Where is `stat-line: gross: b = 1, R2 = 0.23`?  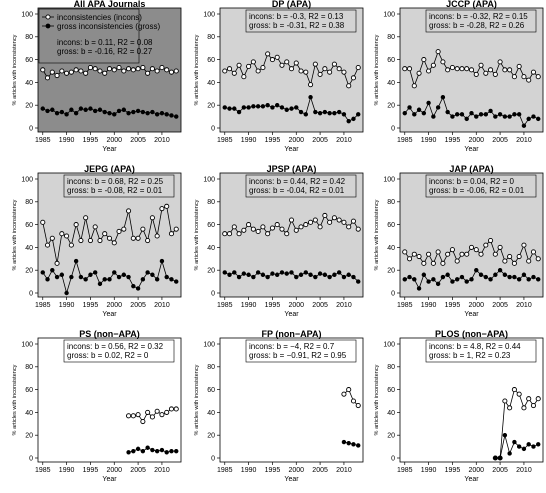
stat-line: gross: b = 1, R2 = 0.23 is located at coordinates (470, 355).